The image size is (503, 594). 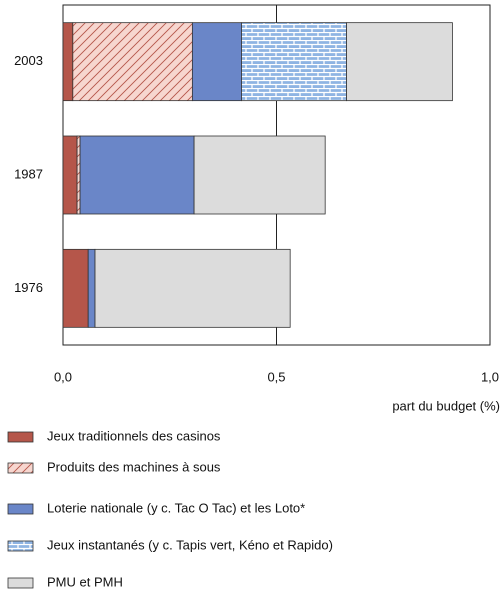 What do you see at coordinates (85, 581) in the screenshot?
I see `legend-label: PMU et PMH` at bounding box center [85, 581].